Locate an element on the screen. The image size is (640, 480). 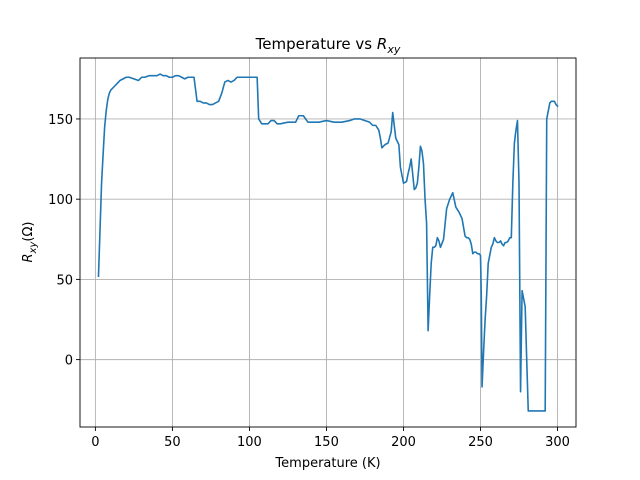
chart-title: Temperature vs Rxy is located at coordinates (328, 45).